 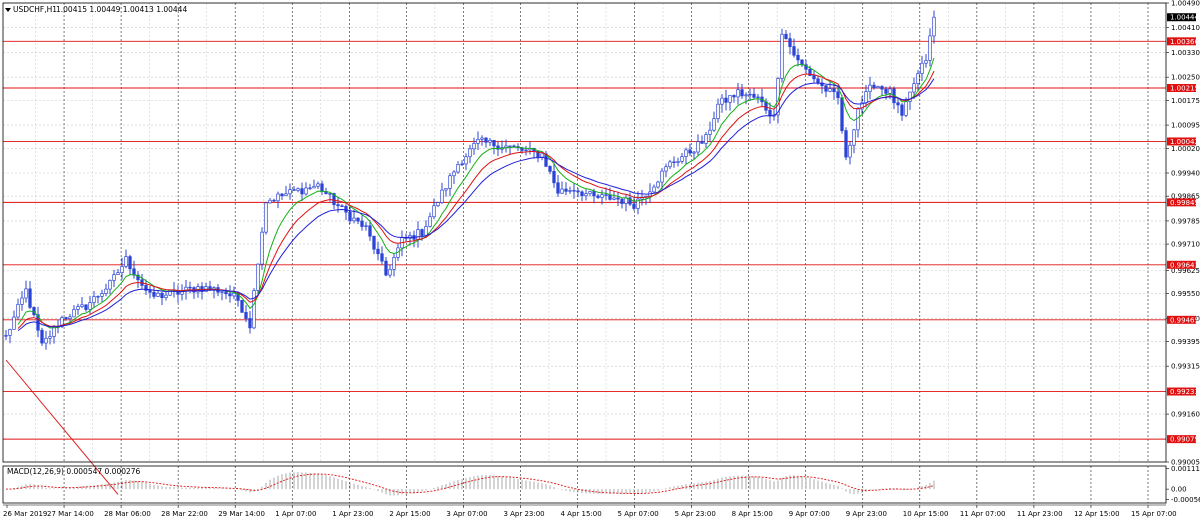 What do you see at coordinates (1185, 4) in the screenshot?
I see `price-tick-label: 1.00490` at bounding box center [1185, 4].